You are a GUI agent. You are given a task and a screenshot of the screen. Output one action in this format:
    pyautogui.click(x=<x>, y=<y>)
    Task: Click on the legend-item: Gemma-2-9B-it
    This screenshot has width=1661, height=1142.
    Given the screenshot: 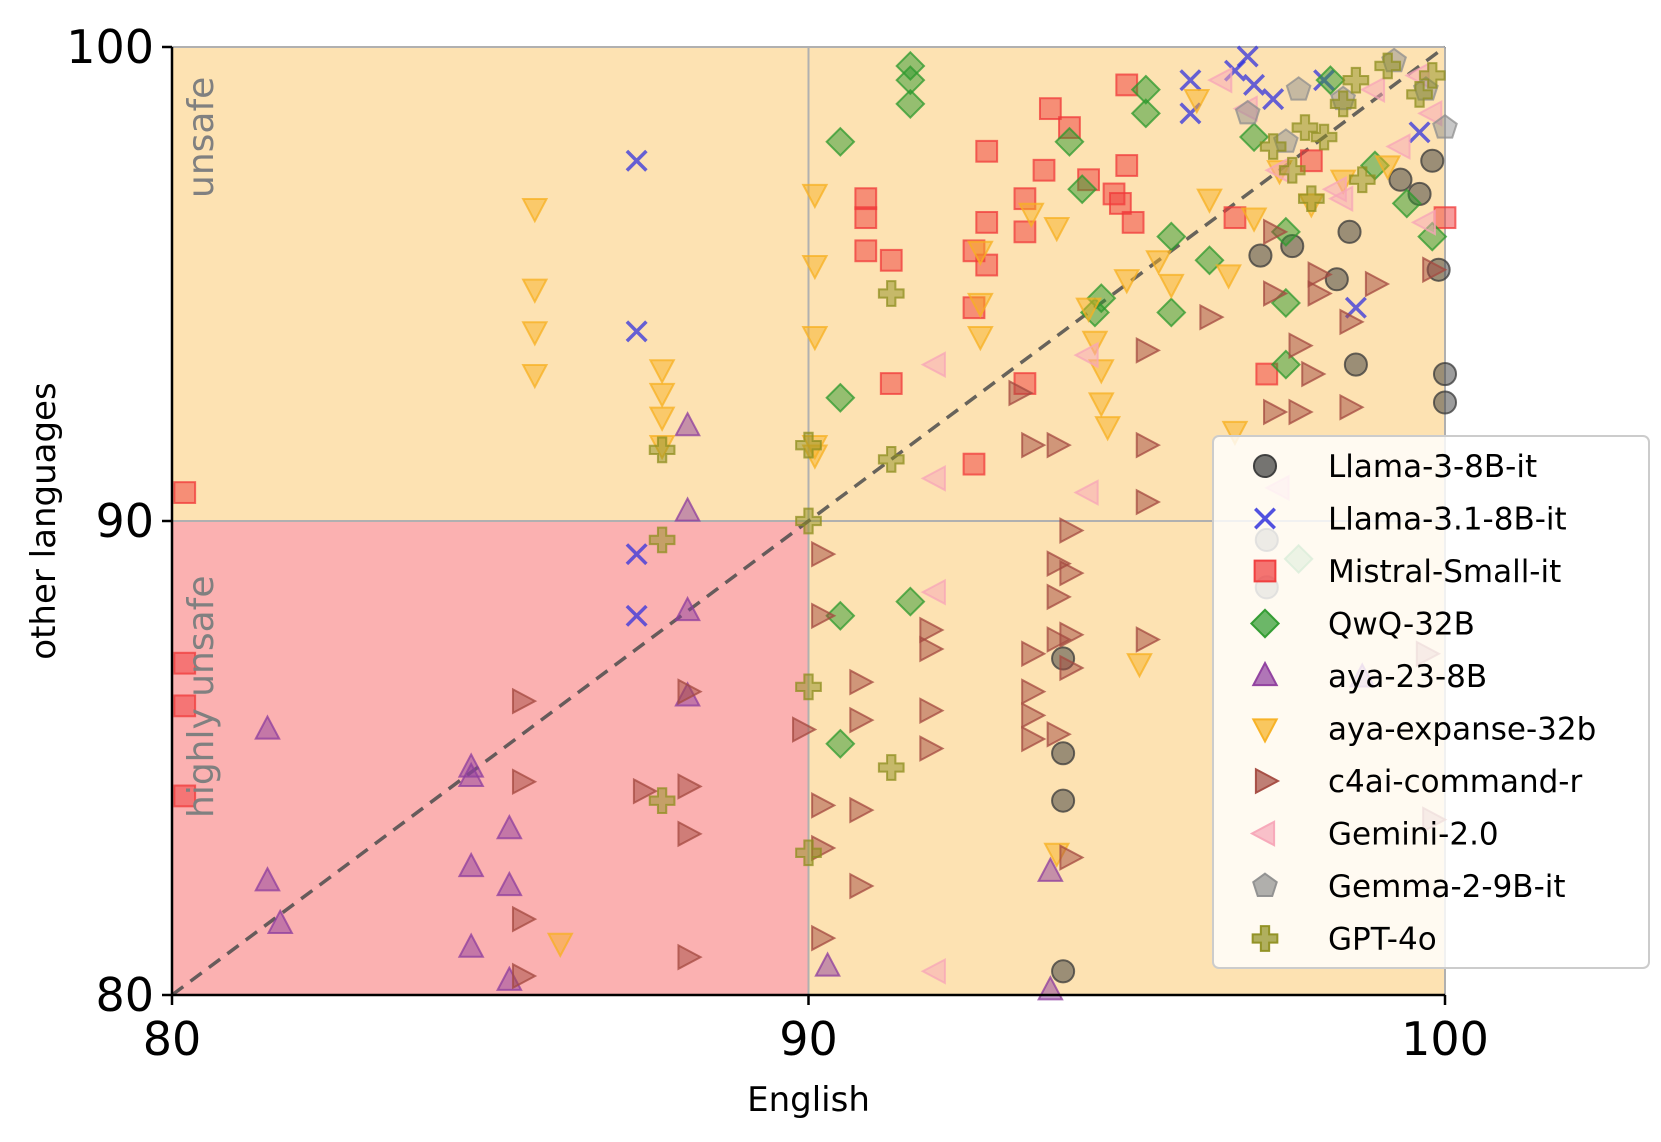 What is the action you would take?
    pyautogui.click(x=1409, y=887)
    